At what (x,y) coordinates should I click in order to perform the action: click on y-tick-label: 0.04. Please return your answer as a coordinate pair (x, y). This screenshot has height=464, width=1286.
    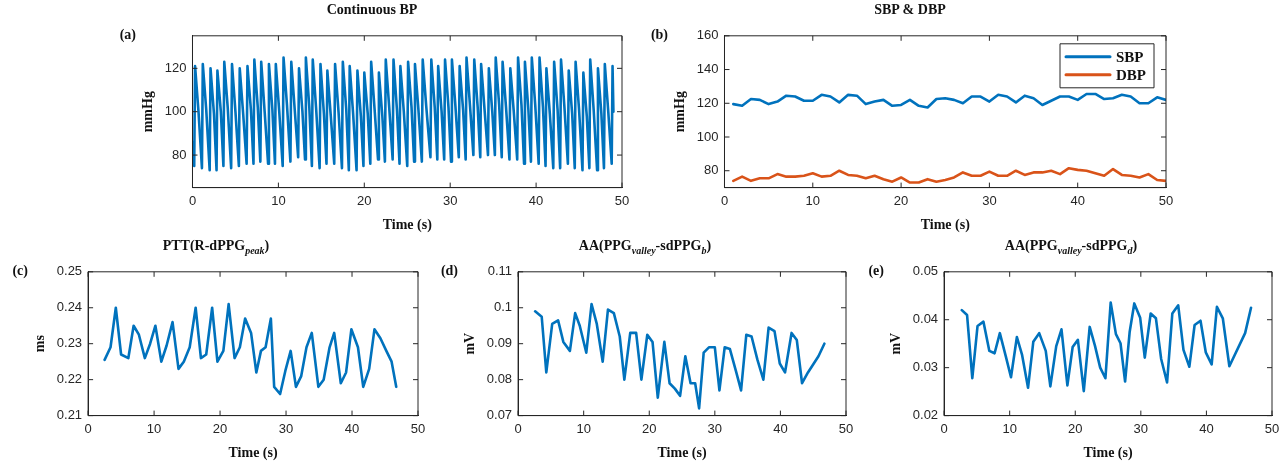
    Looking at the image, I should click on (925, 319).